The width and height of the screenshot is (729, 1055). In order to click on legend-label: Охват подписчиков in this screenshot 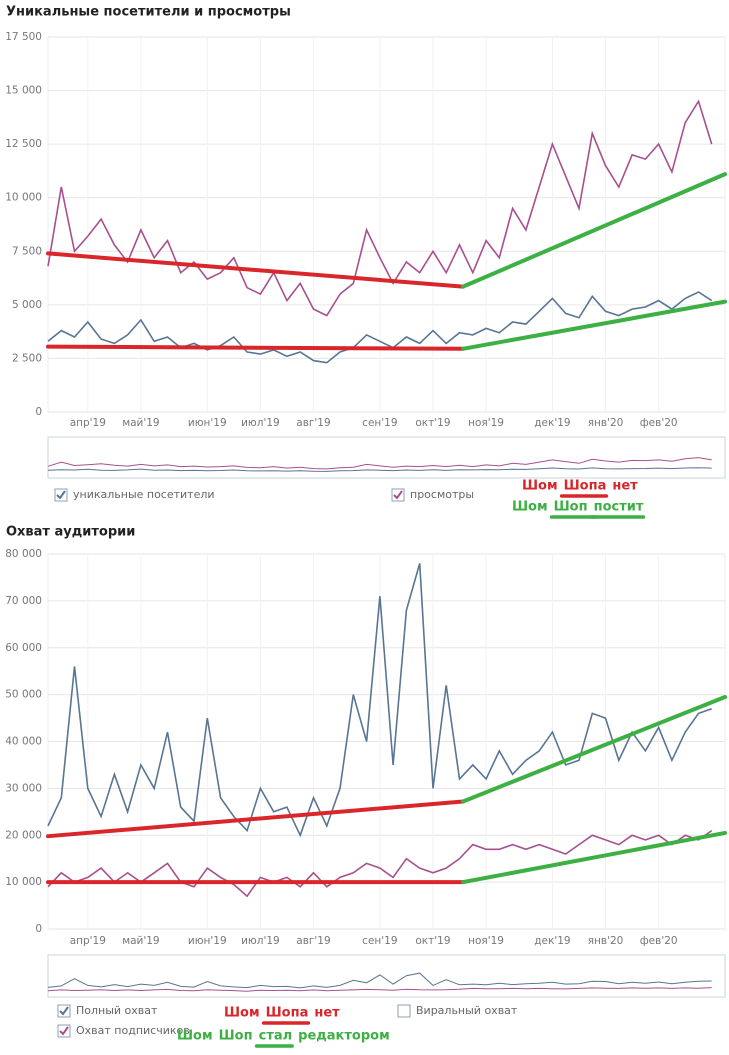, I will do `click(133, 1030)`.